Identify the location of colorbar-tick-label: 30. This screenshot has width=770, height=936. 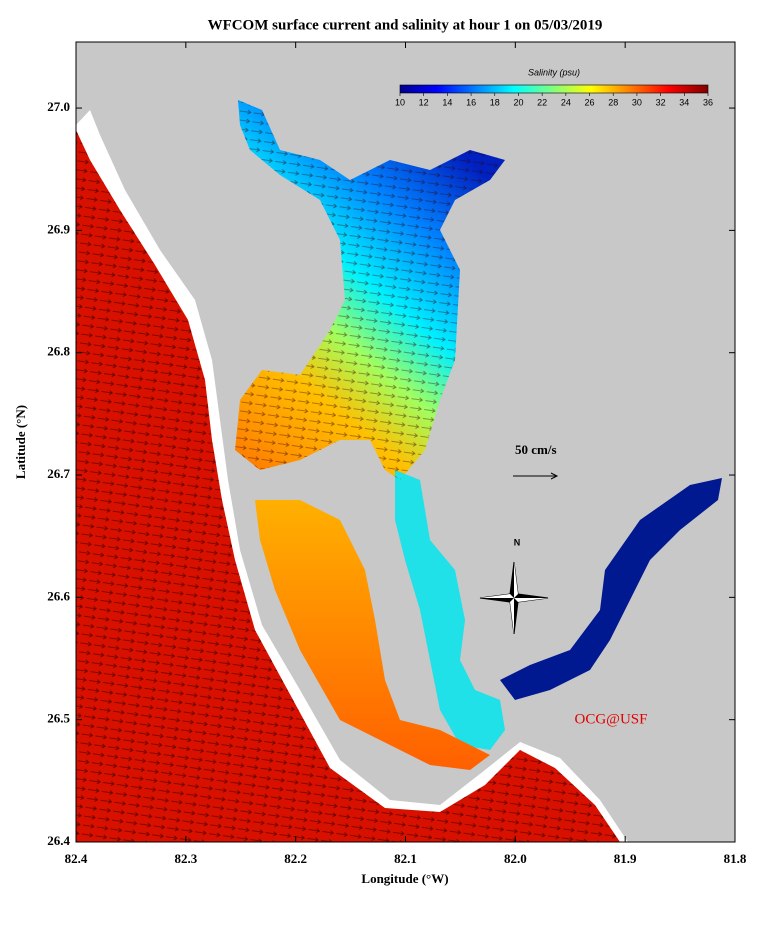
(637, 102).